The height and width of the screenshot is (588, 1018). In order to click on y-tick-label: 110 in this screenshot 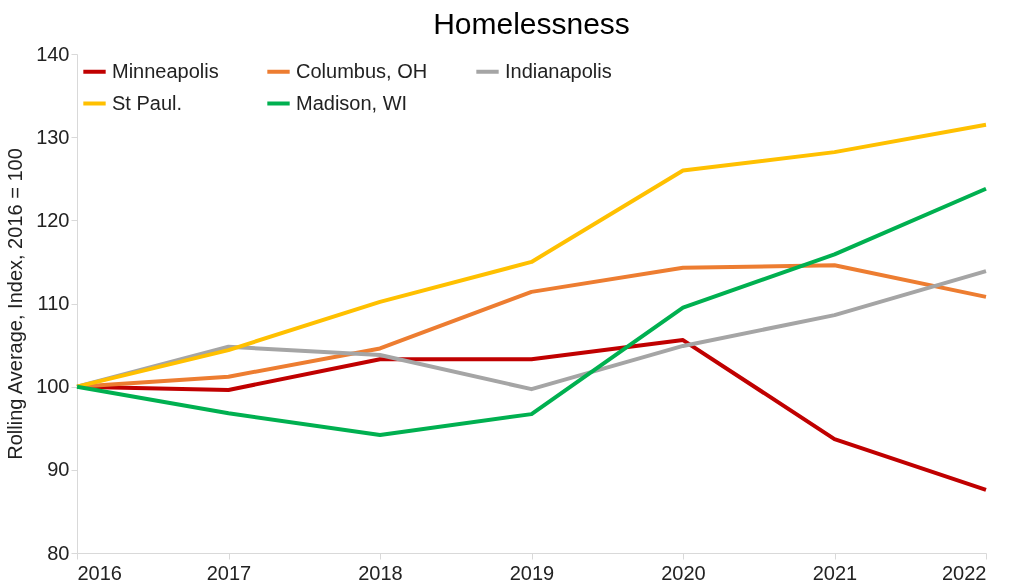, I will do `click(53, 303)`.